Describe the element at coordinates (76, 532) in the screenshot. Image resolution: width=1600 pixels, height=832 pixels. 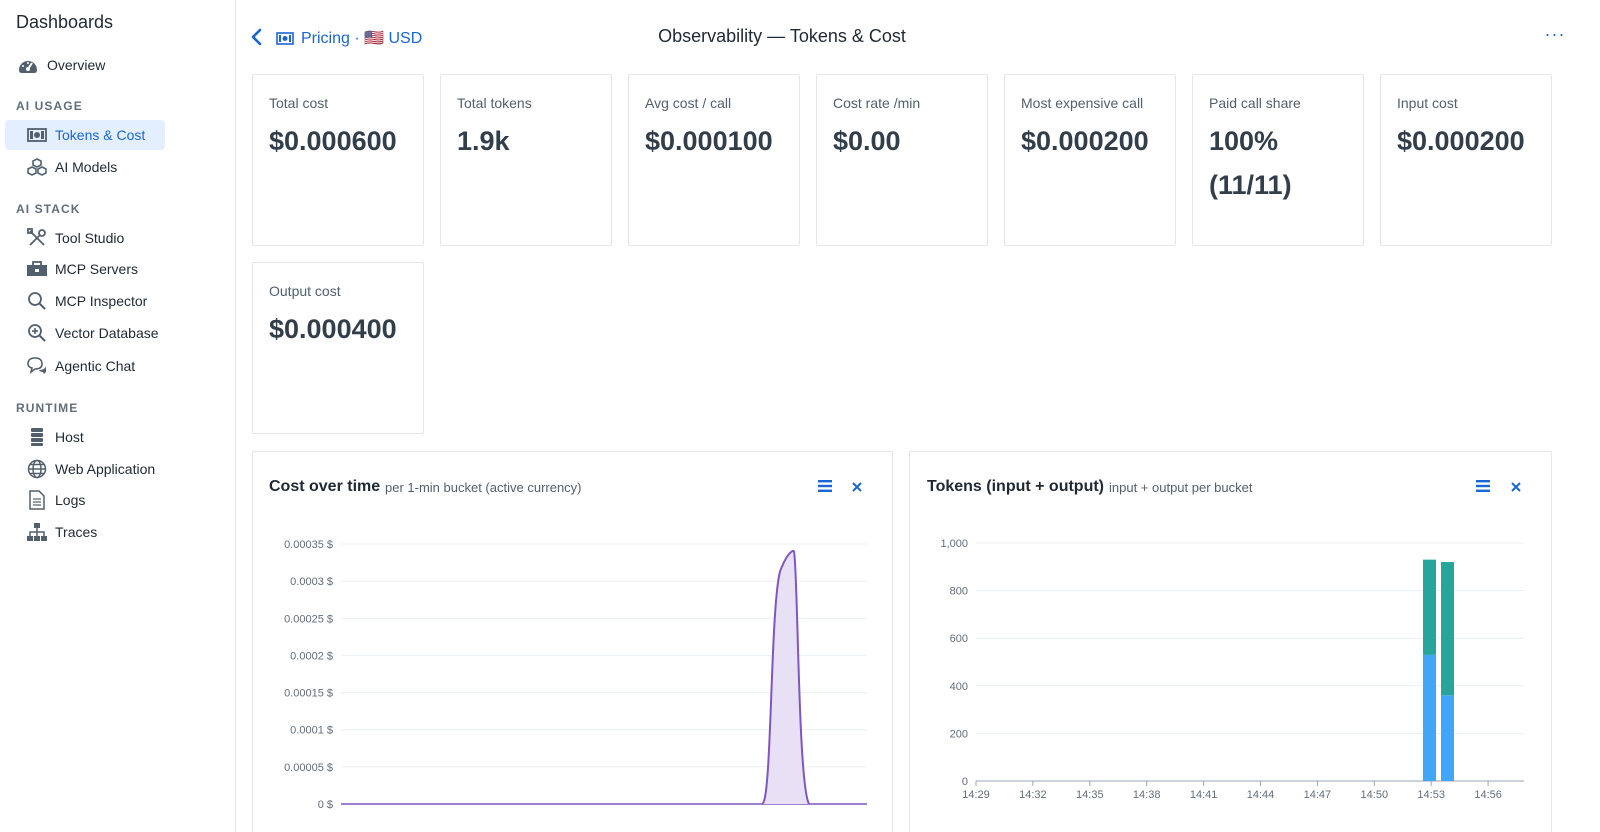
I see `sidebar-item-label: Traces` at that location.